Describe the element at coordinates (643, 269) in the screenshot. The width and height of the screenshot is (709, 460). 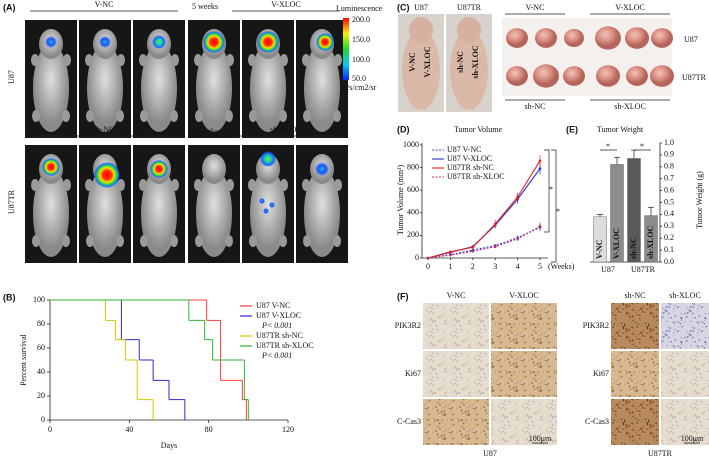
I see `group-label: U87TR` at that location.